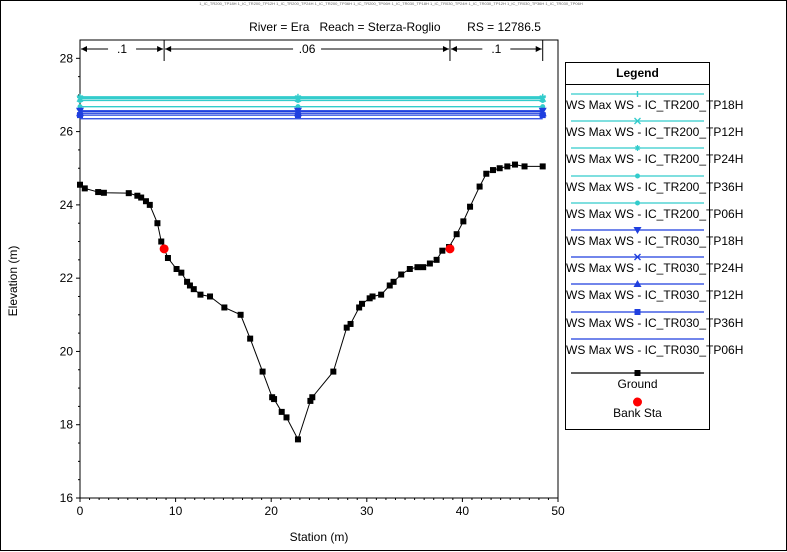 The image size is (787, 552). Describe the element at coordinates (319, 537) in the screenshot. I see `x-axis-label: Station (m)` at that location.